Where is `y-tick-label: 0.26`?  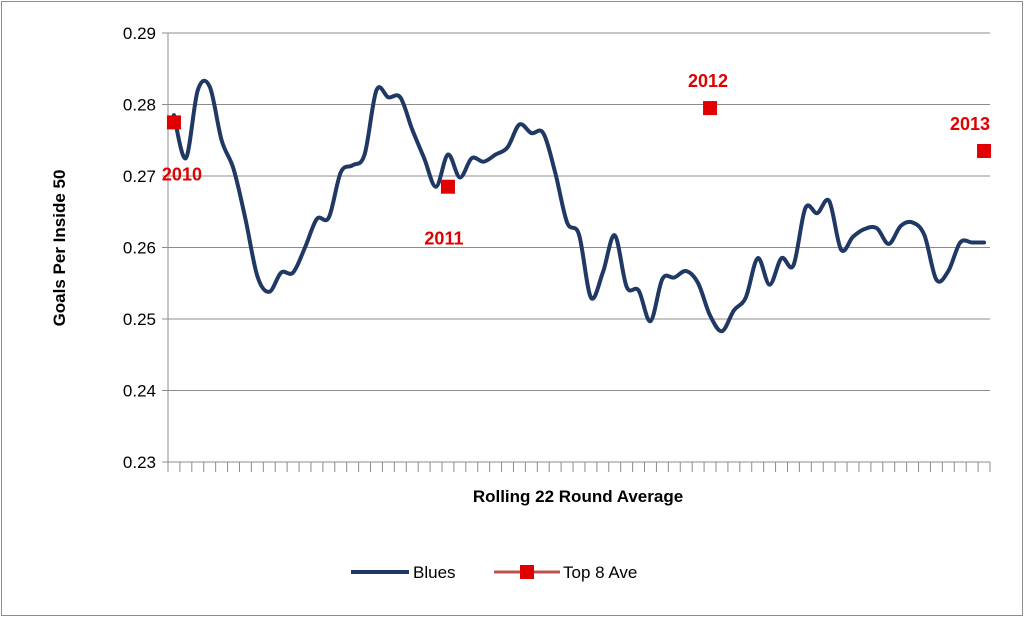
y-tick-label: 0.26 is located at coordinates (139, 248).